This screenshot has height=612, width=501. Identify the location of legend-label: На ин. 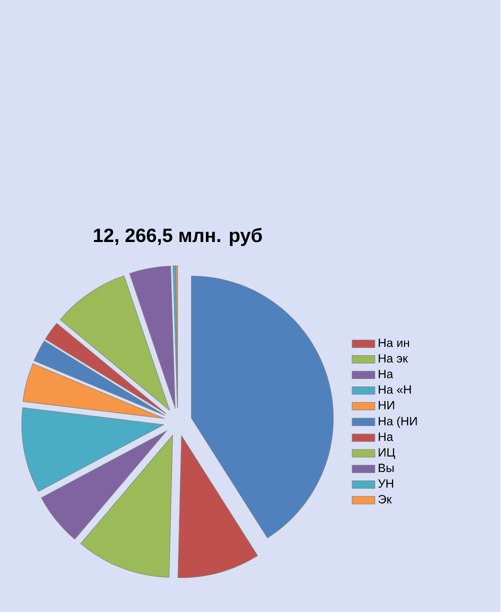
(394, 343).